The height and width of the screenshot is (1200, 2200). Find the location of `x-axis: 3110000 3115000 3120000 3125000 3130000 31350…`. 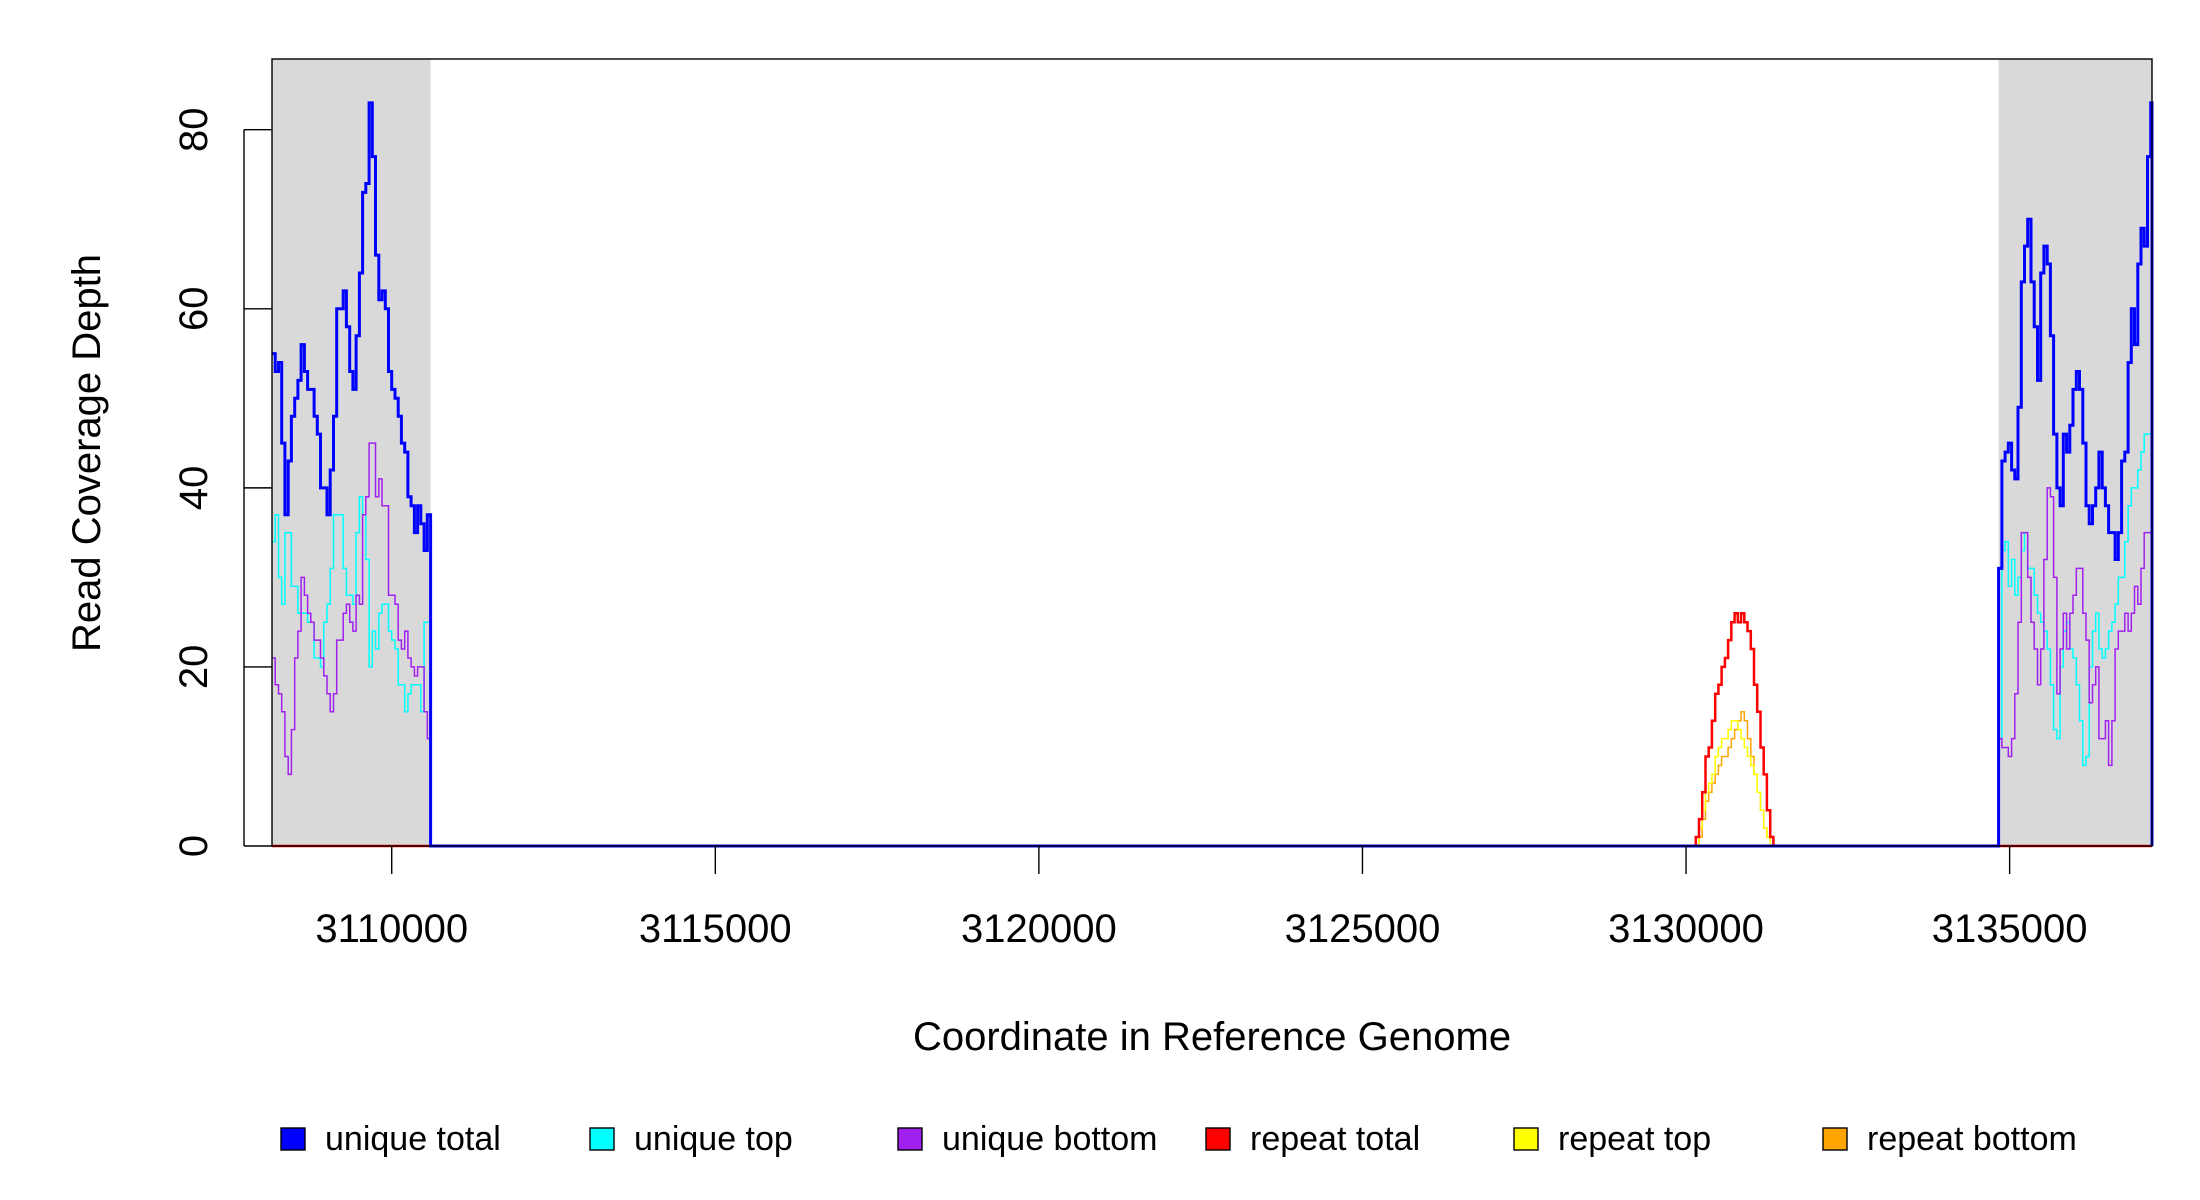

x-axis: 3110000 3115000 3120000 3125000 3130000 31350… is located at coordinates (1201, 898).